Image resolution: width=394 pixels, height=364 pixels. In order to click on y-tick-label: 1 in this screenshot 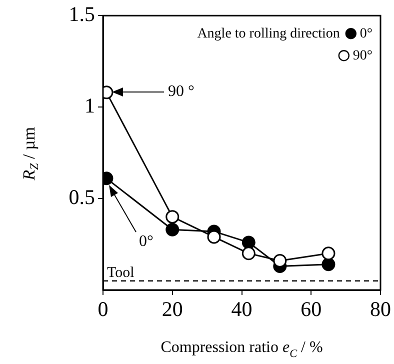, I will do `click(89, 106)`.